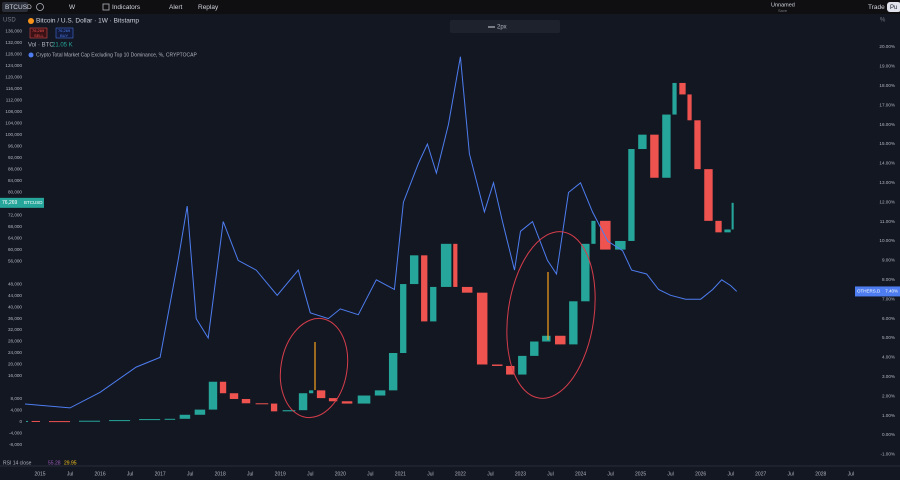 The width and height of the screenshot is (900, 480). I want to click on sell-button, so click(38, 33).